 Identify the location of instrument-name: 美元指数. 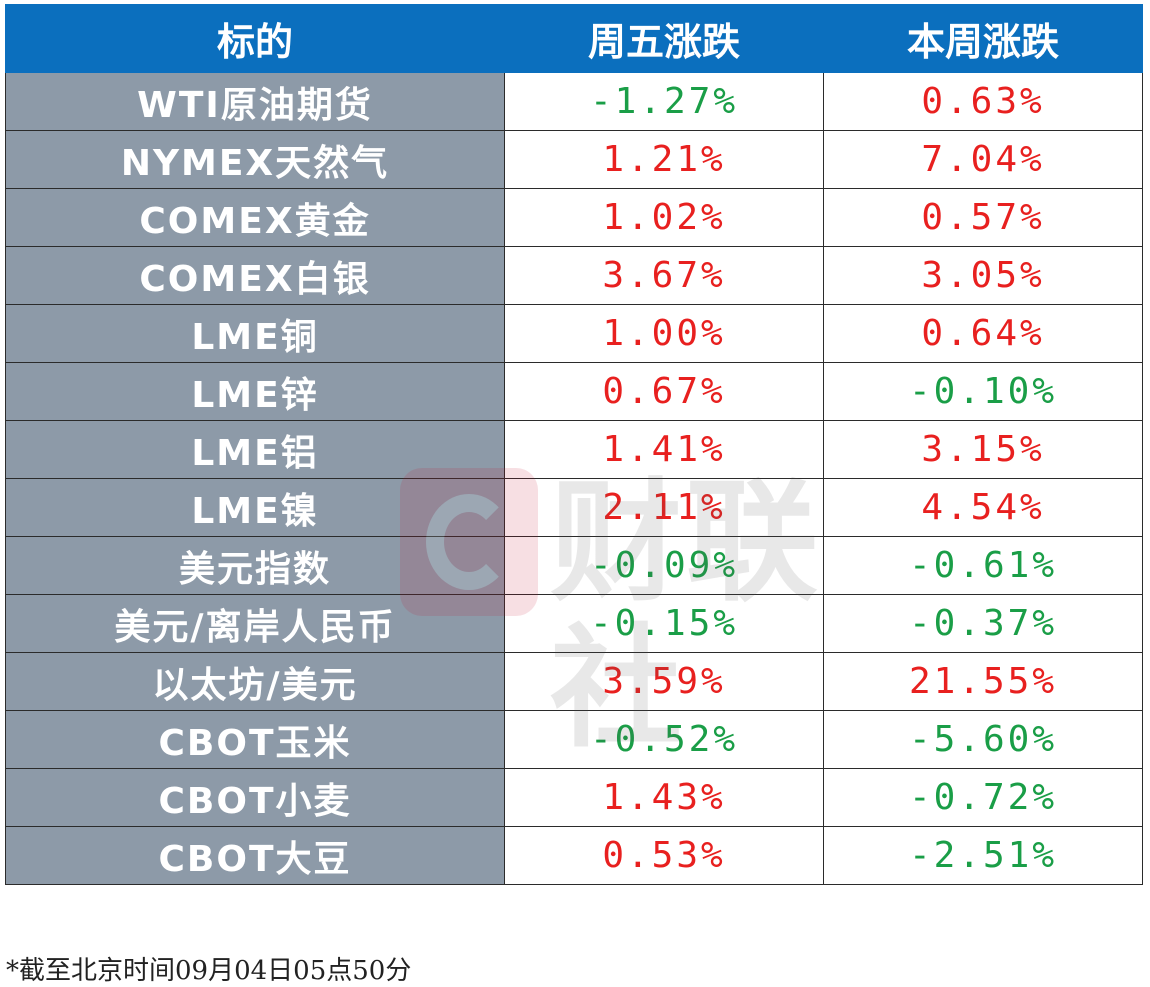
(255, 565).